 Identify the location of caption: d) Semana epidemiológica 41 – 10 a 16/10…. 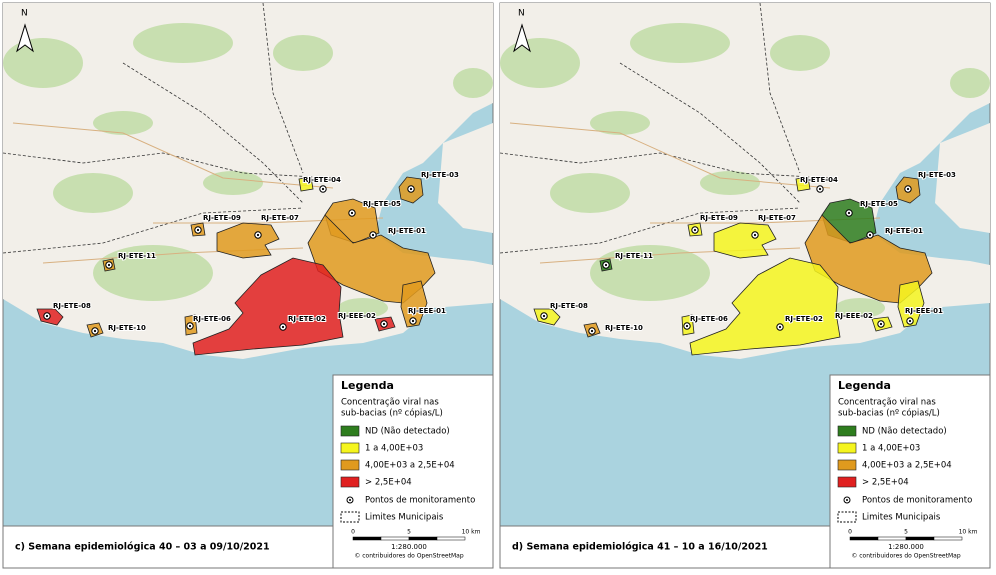
(640, 547).